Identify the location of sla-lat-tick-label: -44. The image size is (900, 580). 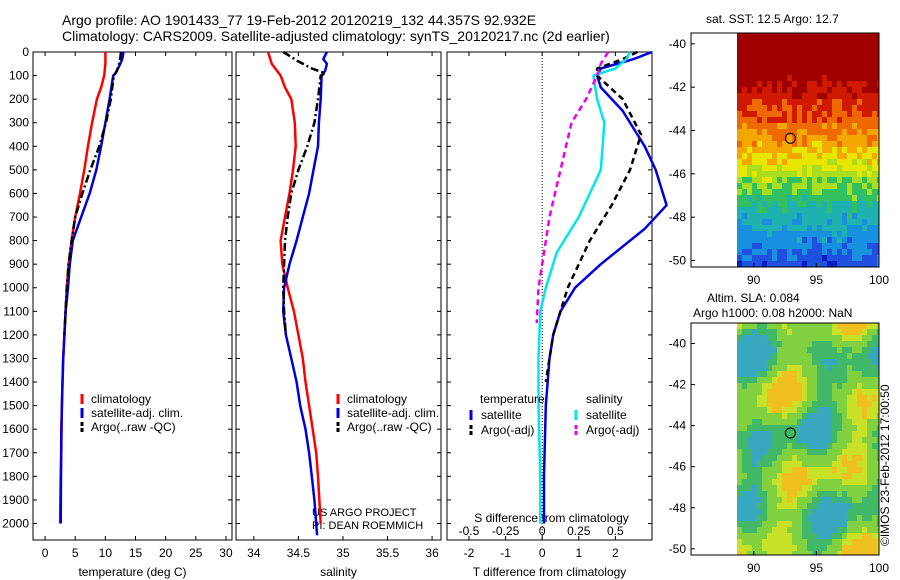
(678, 426).